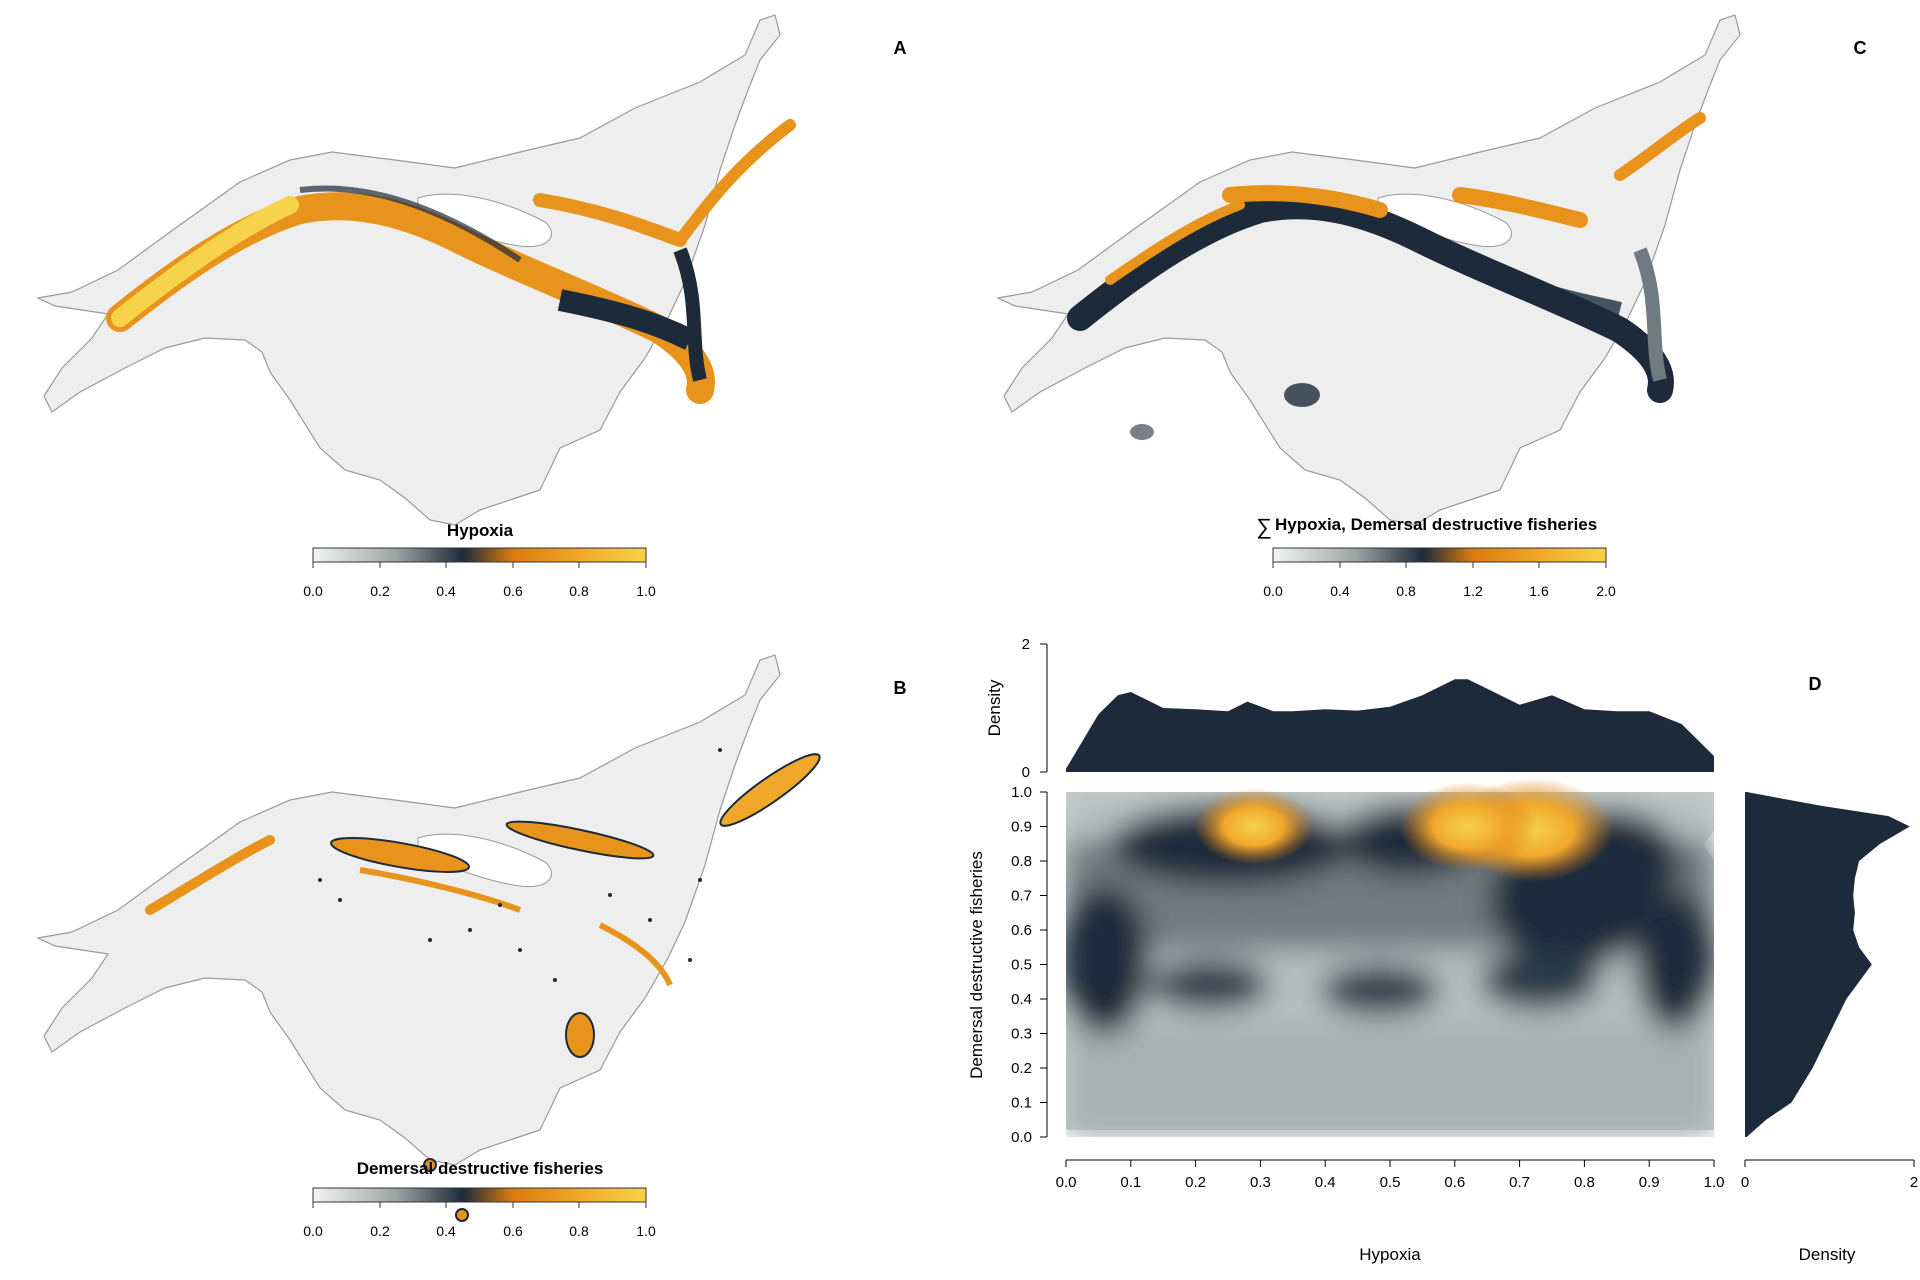 This screenshot has width=1920, height=1280. What do you see at coordinates (1815, 684) in the screenshot?
I see `panel-d-letter: D` at bounding box center [1815, 684].